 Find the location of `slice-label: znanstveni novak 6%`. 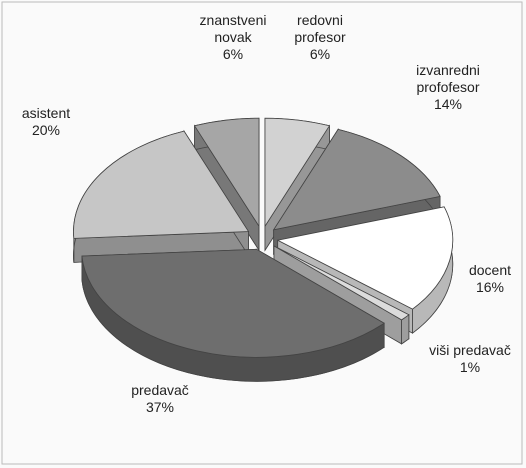

slice-label: znanstveni novak 6% is located at coordinates (233, 37).